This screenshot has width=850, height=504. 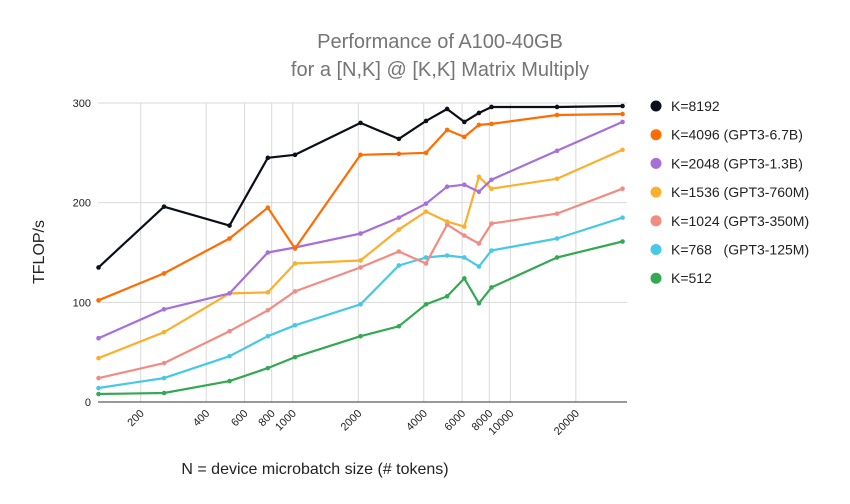 What do you see at coordinates (737, 135) in the screenshot?
I see `legend-label: K=4096 (GPT3-6.7B)` at bounding box center [737, 135].